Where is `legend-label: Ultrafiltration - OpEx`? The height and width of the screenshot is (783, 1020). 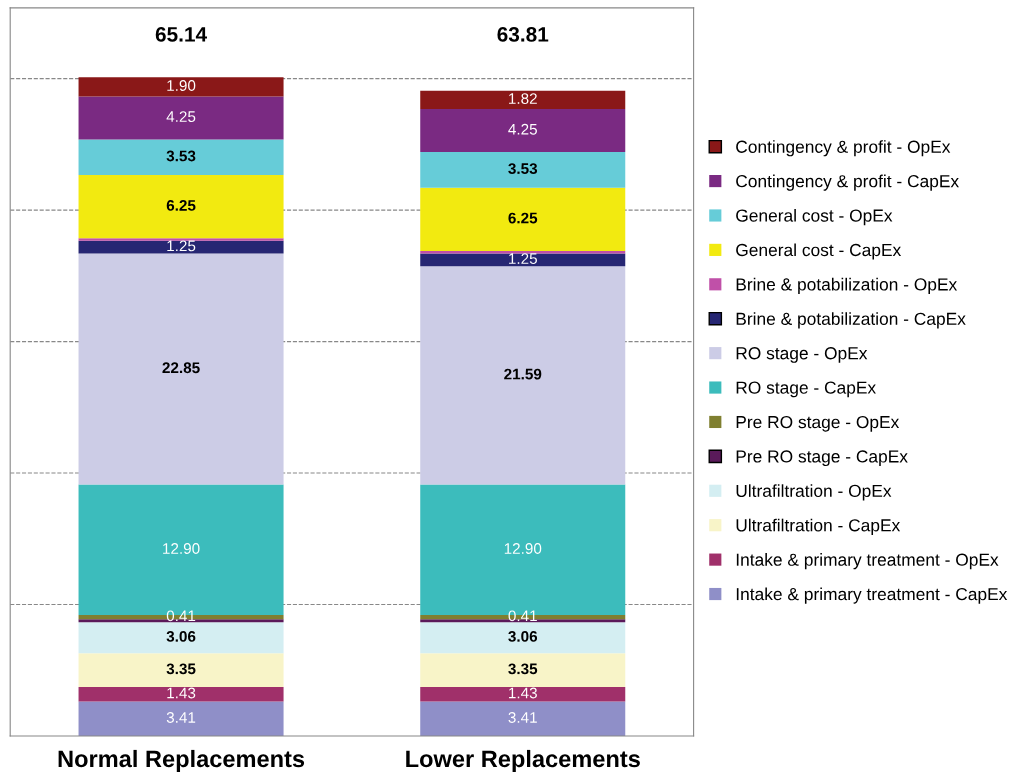
legend-label: Ultrafiltration - OpEx is located at coordinates (814, 492).